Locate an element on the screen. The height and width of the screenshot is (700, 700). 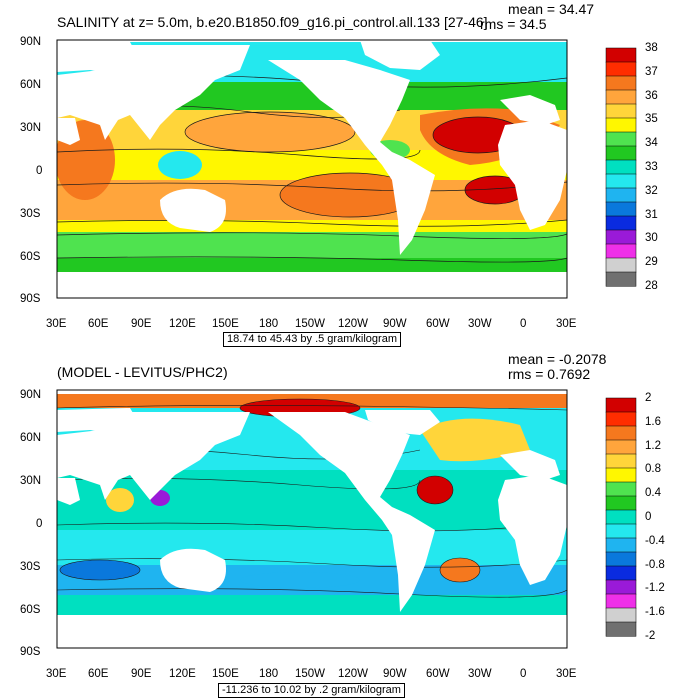
lat-tick: 60N is located at coordinates (31, 438).